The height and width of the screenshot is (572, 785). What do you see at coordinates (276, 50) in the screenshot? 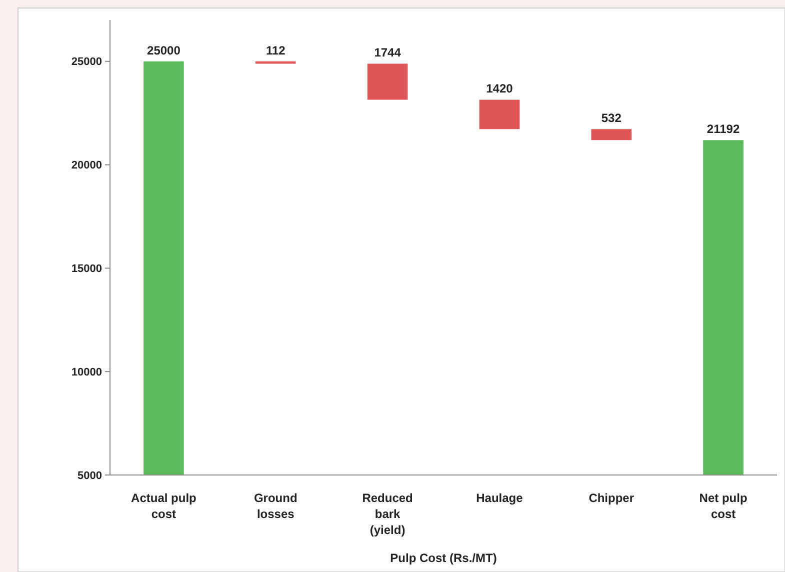
I see `data-label: 112` at bounding box center [276, 50].